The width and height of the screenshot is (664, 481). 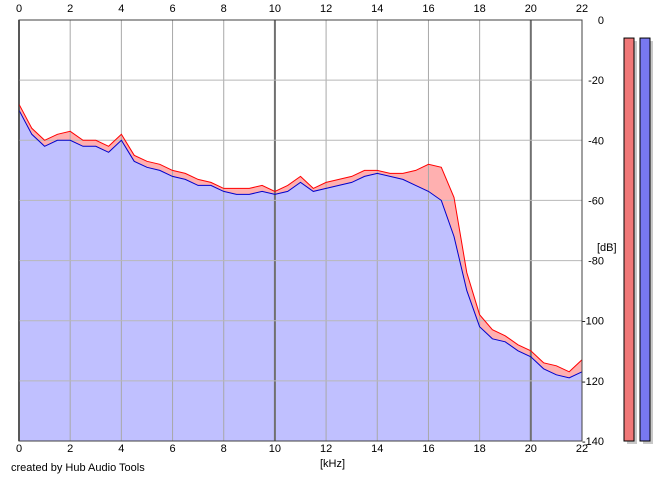 I want to click on x-axis-label: [kHz], so click(x=332, y=464).